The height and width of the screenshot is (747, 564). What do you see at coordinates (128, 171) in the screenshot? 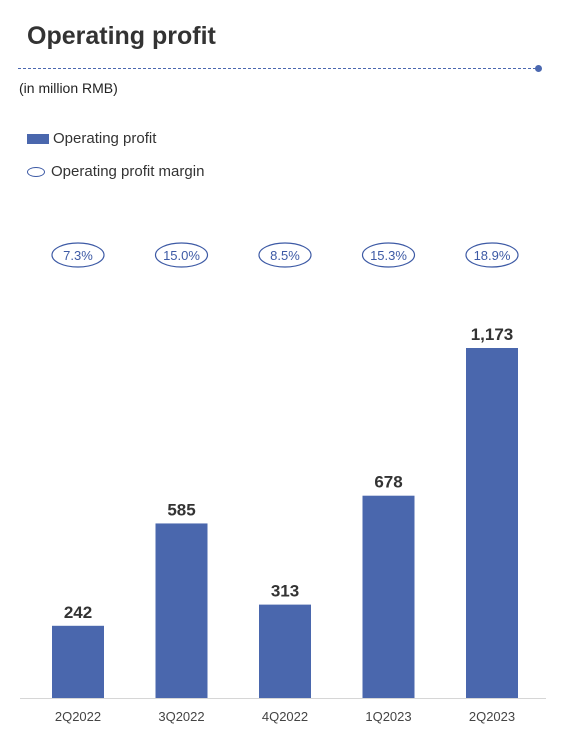
I see `legend-label: Operating profit margin` at bounding box center [128, 171].